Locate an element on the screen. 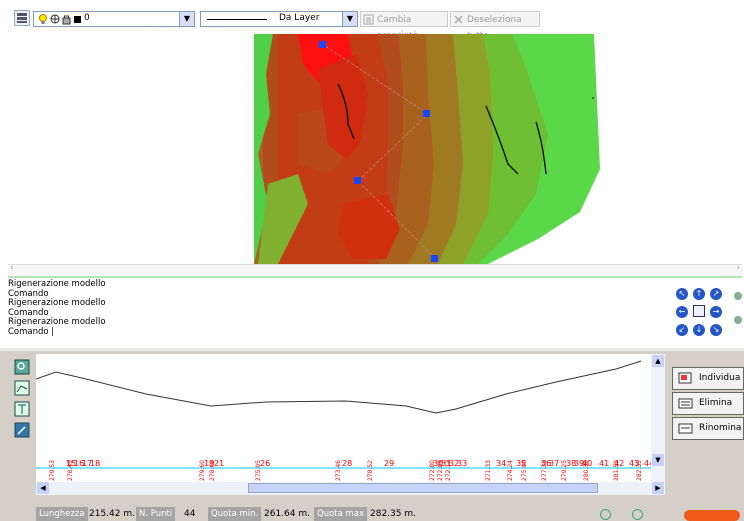 This screenshot has height=521, width=744. station-label: 43 is located at coordinates (634, 463).